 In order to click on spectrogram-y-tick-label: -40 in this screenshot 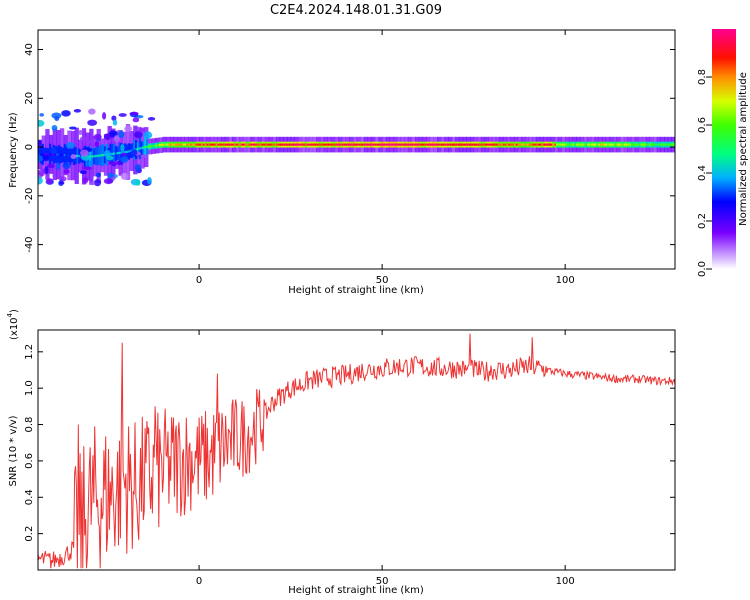, I will do `click(29, 244)`.